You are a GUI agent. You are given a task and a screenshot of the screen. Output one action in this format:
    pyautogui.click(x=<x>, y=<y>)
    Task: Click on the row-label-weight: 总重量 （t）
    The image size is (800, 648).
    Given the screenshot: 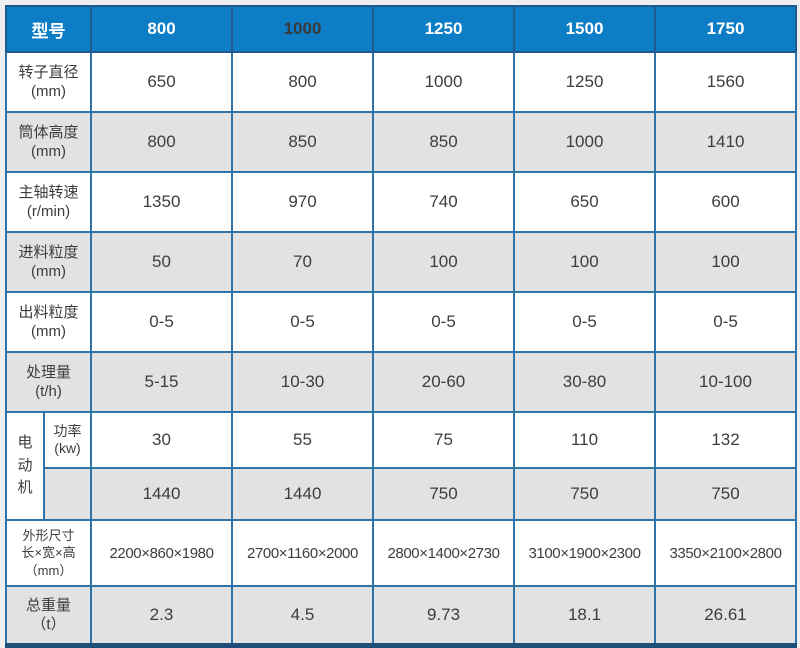 What is the action you would take?
    pyautogui.click(x=48, y=616)
    